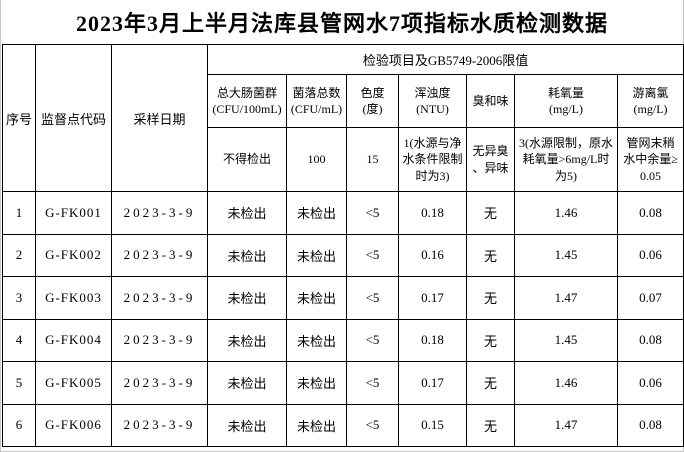 Image resolution: width=684 pixels, height=452 pixels. Describe the element at coordinates (432, 159) in the screenshot. I see `limit-turbidity: 1(水源与净水条件限制时为3)` at that location.